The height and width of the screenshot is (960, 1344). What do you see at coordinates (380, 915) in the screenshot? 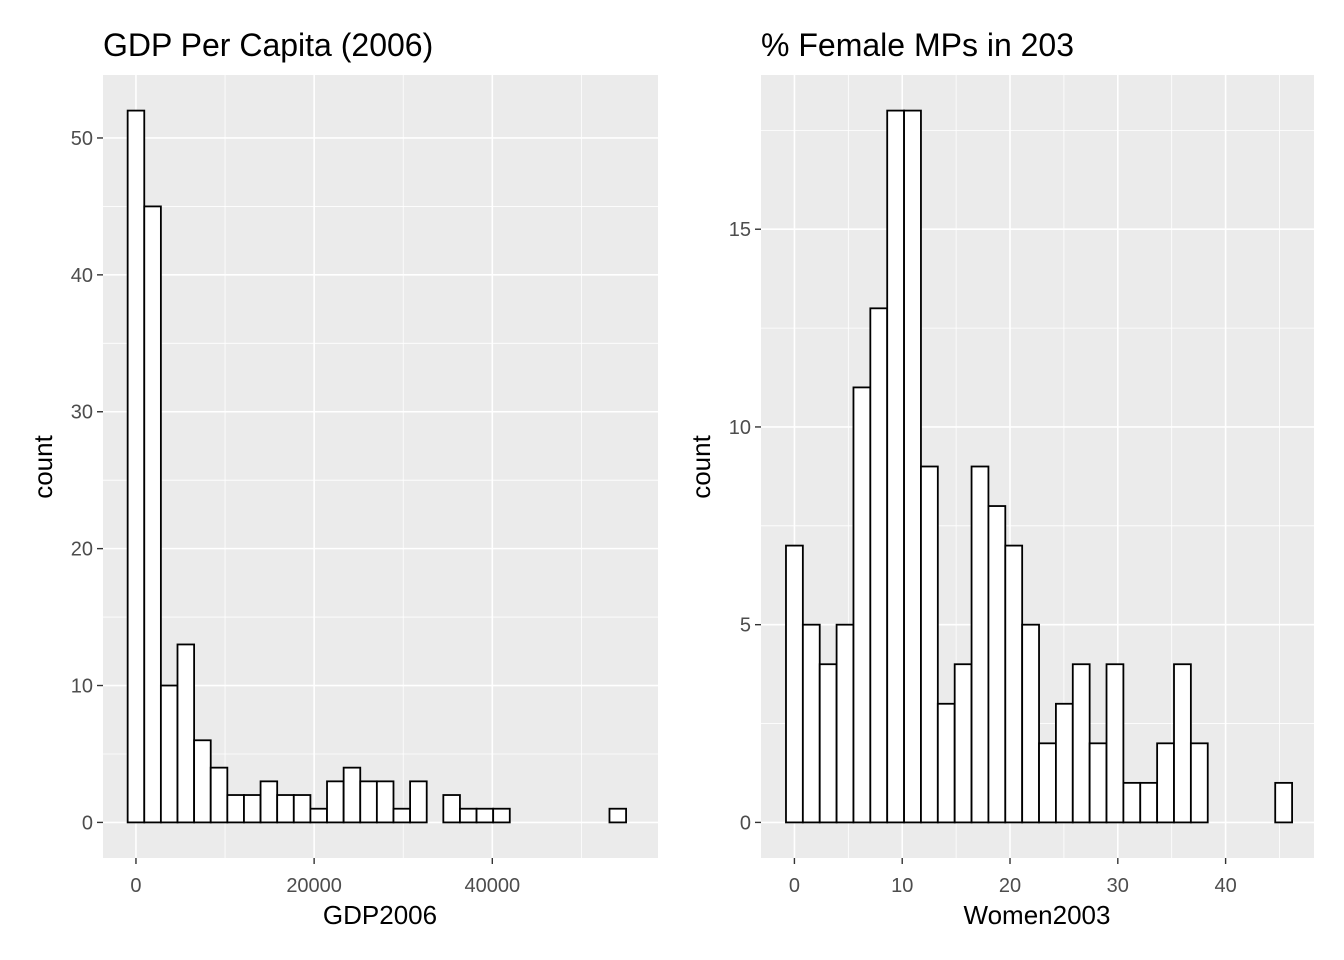
I see `gdp-x-axis-title: GDP2006` at bounding box center [380, 915].